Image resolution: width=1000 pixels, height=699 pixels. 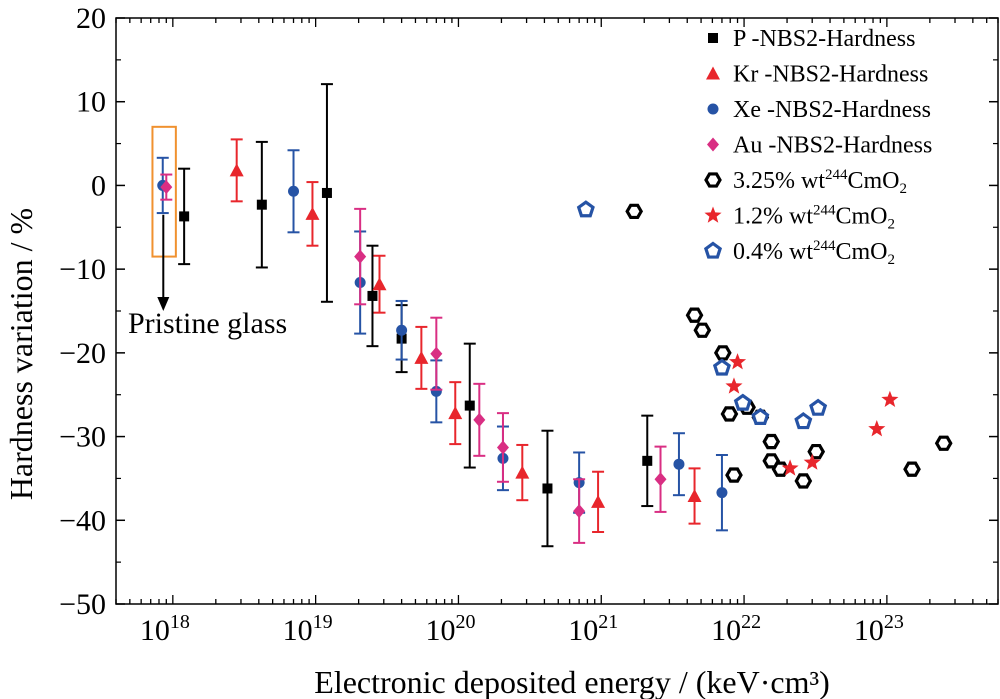 I want to click on y-tick-label: 20, so click(x=91, y=18).